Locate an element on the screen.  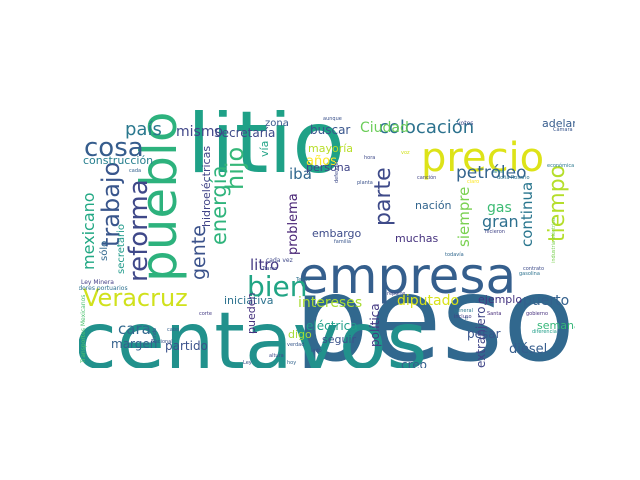
word-72: área is located at coordinates (498, 171).